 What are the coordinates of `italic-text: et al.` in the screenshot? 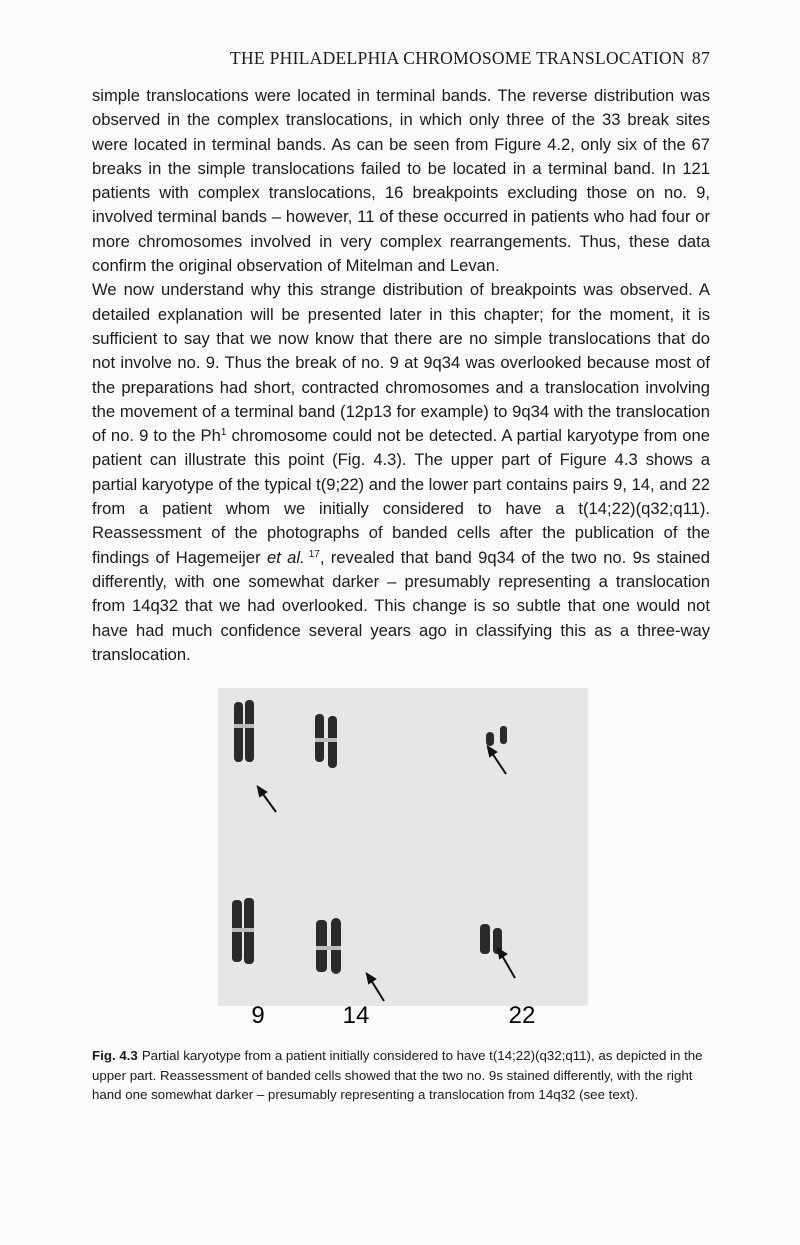 It's located at (285, 557).